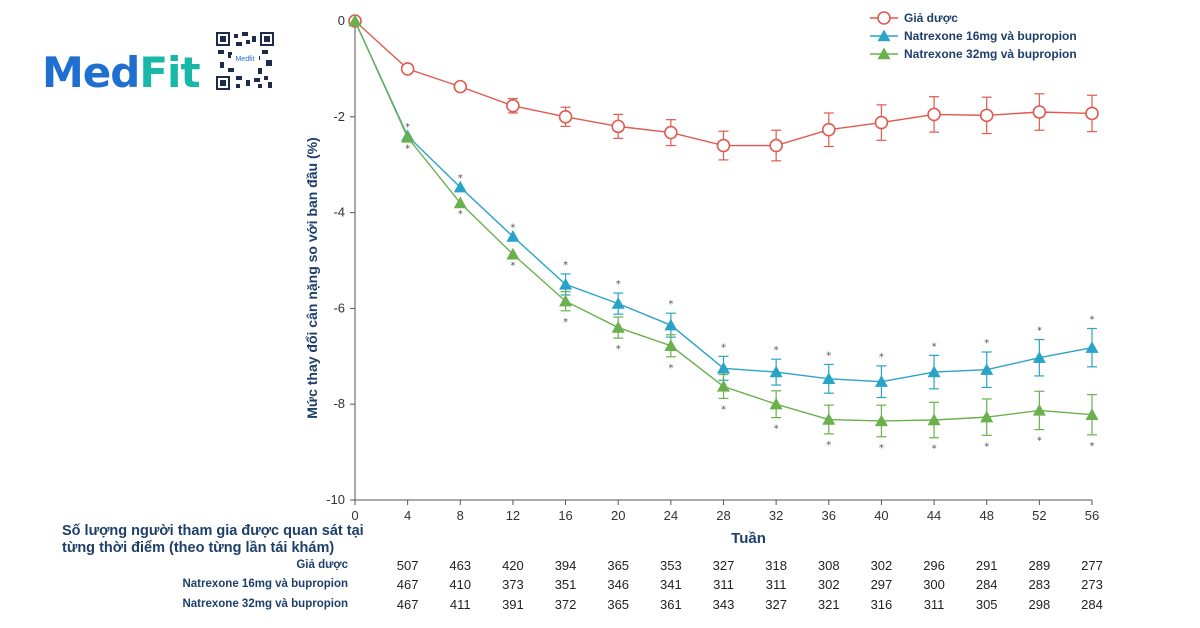 The height and width of the screenshot is (628, 1200). What do you see at coordinates (934, 515) in the screenshot?
I see `x-tick-label: 44` at bounding box center [934, 515].